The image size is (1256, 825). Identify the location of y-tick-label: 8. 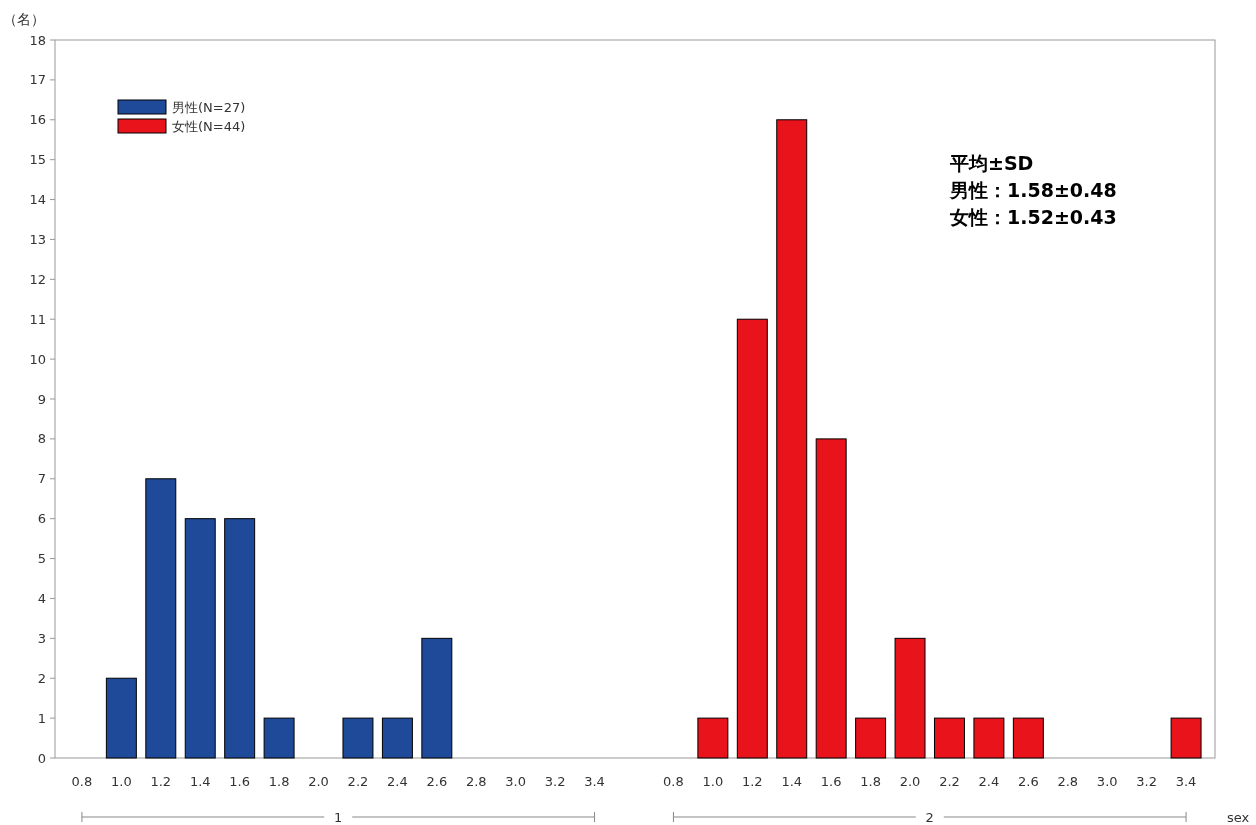
(41, 439).